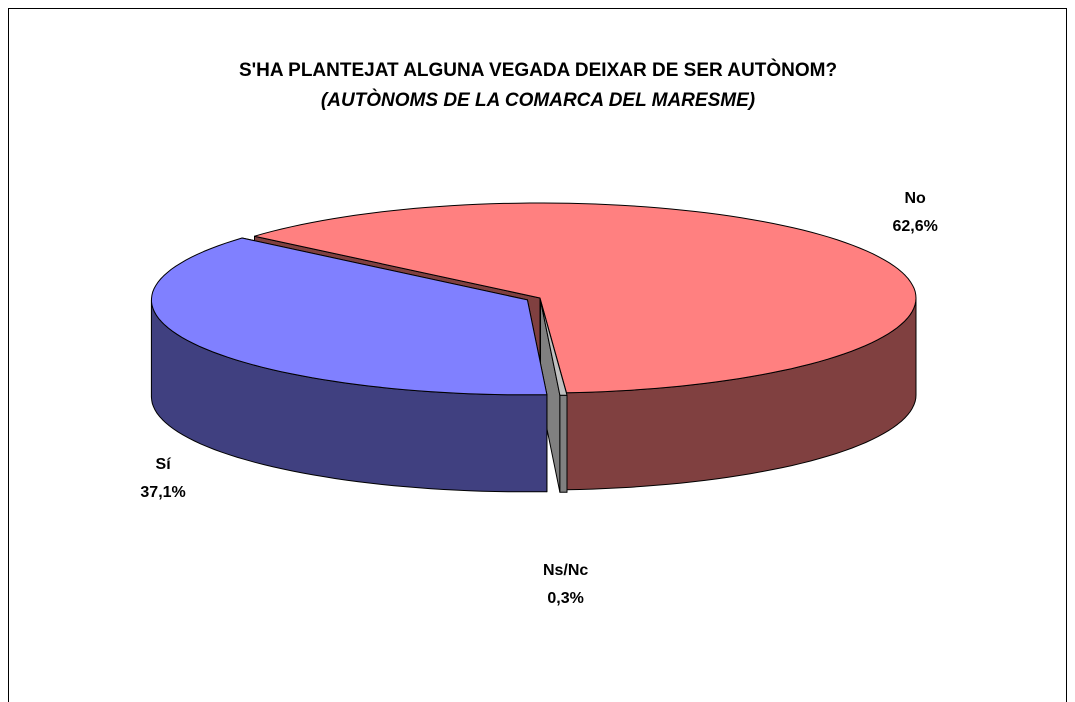 This screenshot has height=702, width=1075. What do you see at coordinates (162, 492) in the screenshot?
I see `slice-value-label: 37,1%` at bounding box center [162, 492].